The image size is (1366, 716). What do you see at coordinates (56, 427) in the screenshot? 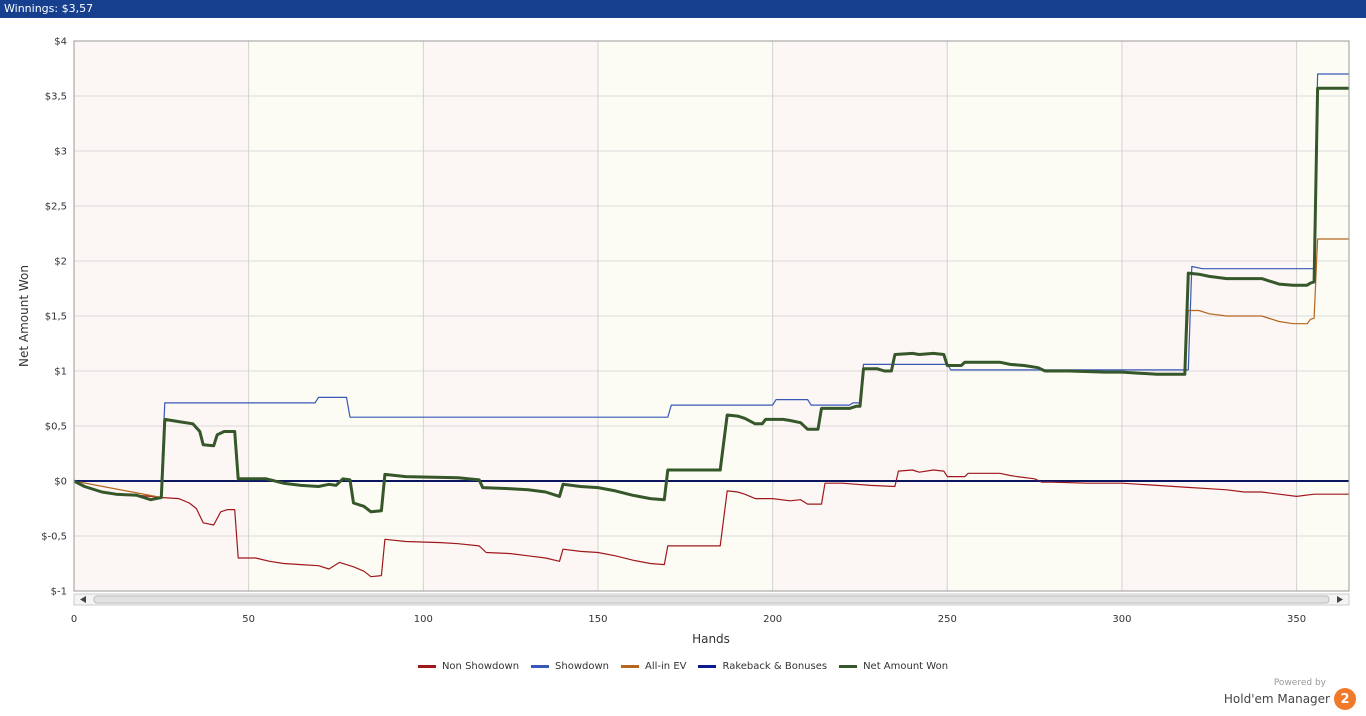
I see `y-tick-label: $0,5` at bounding box center [56, 427].